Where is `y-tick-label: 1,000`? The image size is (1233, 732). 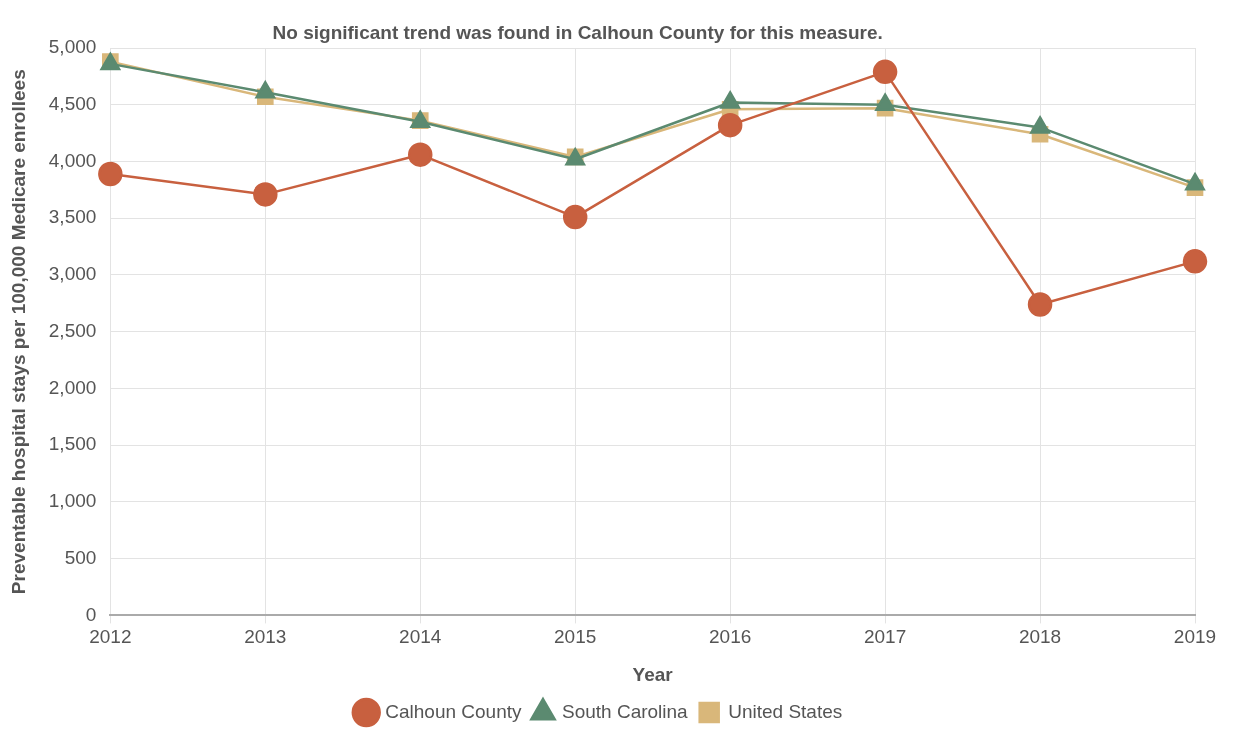
y-tick-label: 1,000 is located at coordinates (72, 501).